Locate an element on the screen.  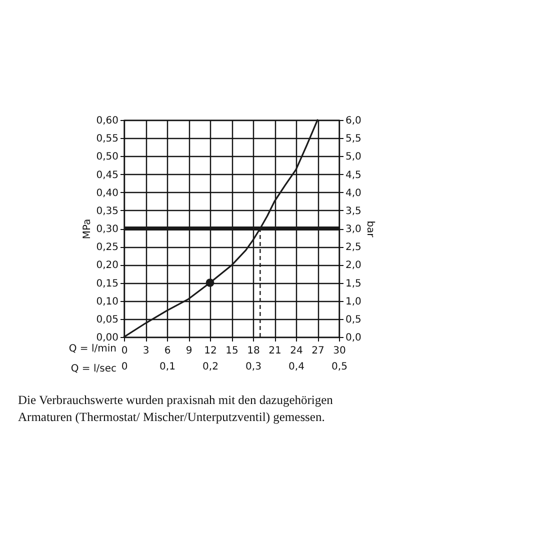
x2-tick-label: 0,4 is located at coordinates (296, 367).